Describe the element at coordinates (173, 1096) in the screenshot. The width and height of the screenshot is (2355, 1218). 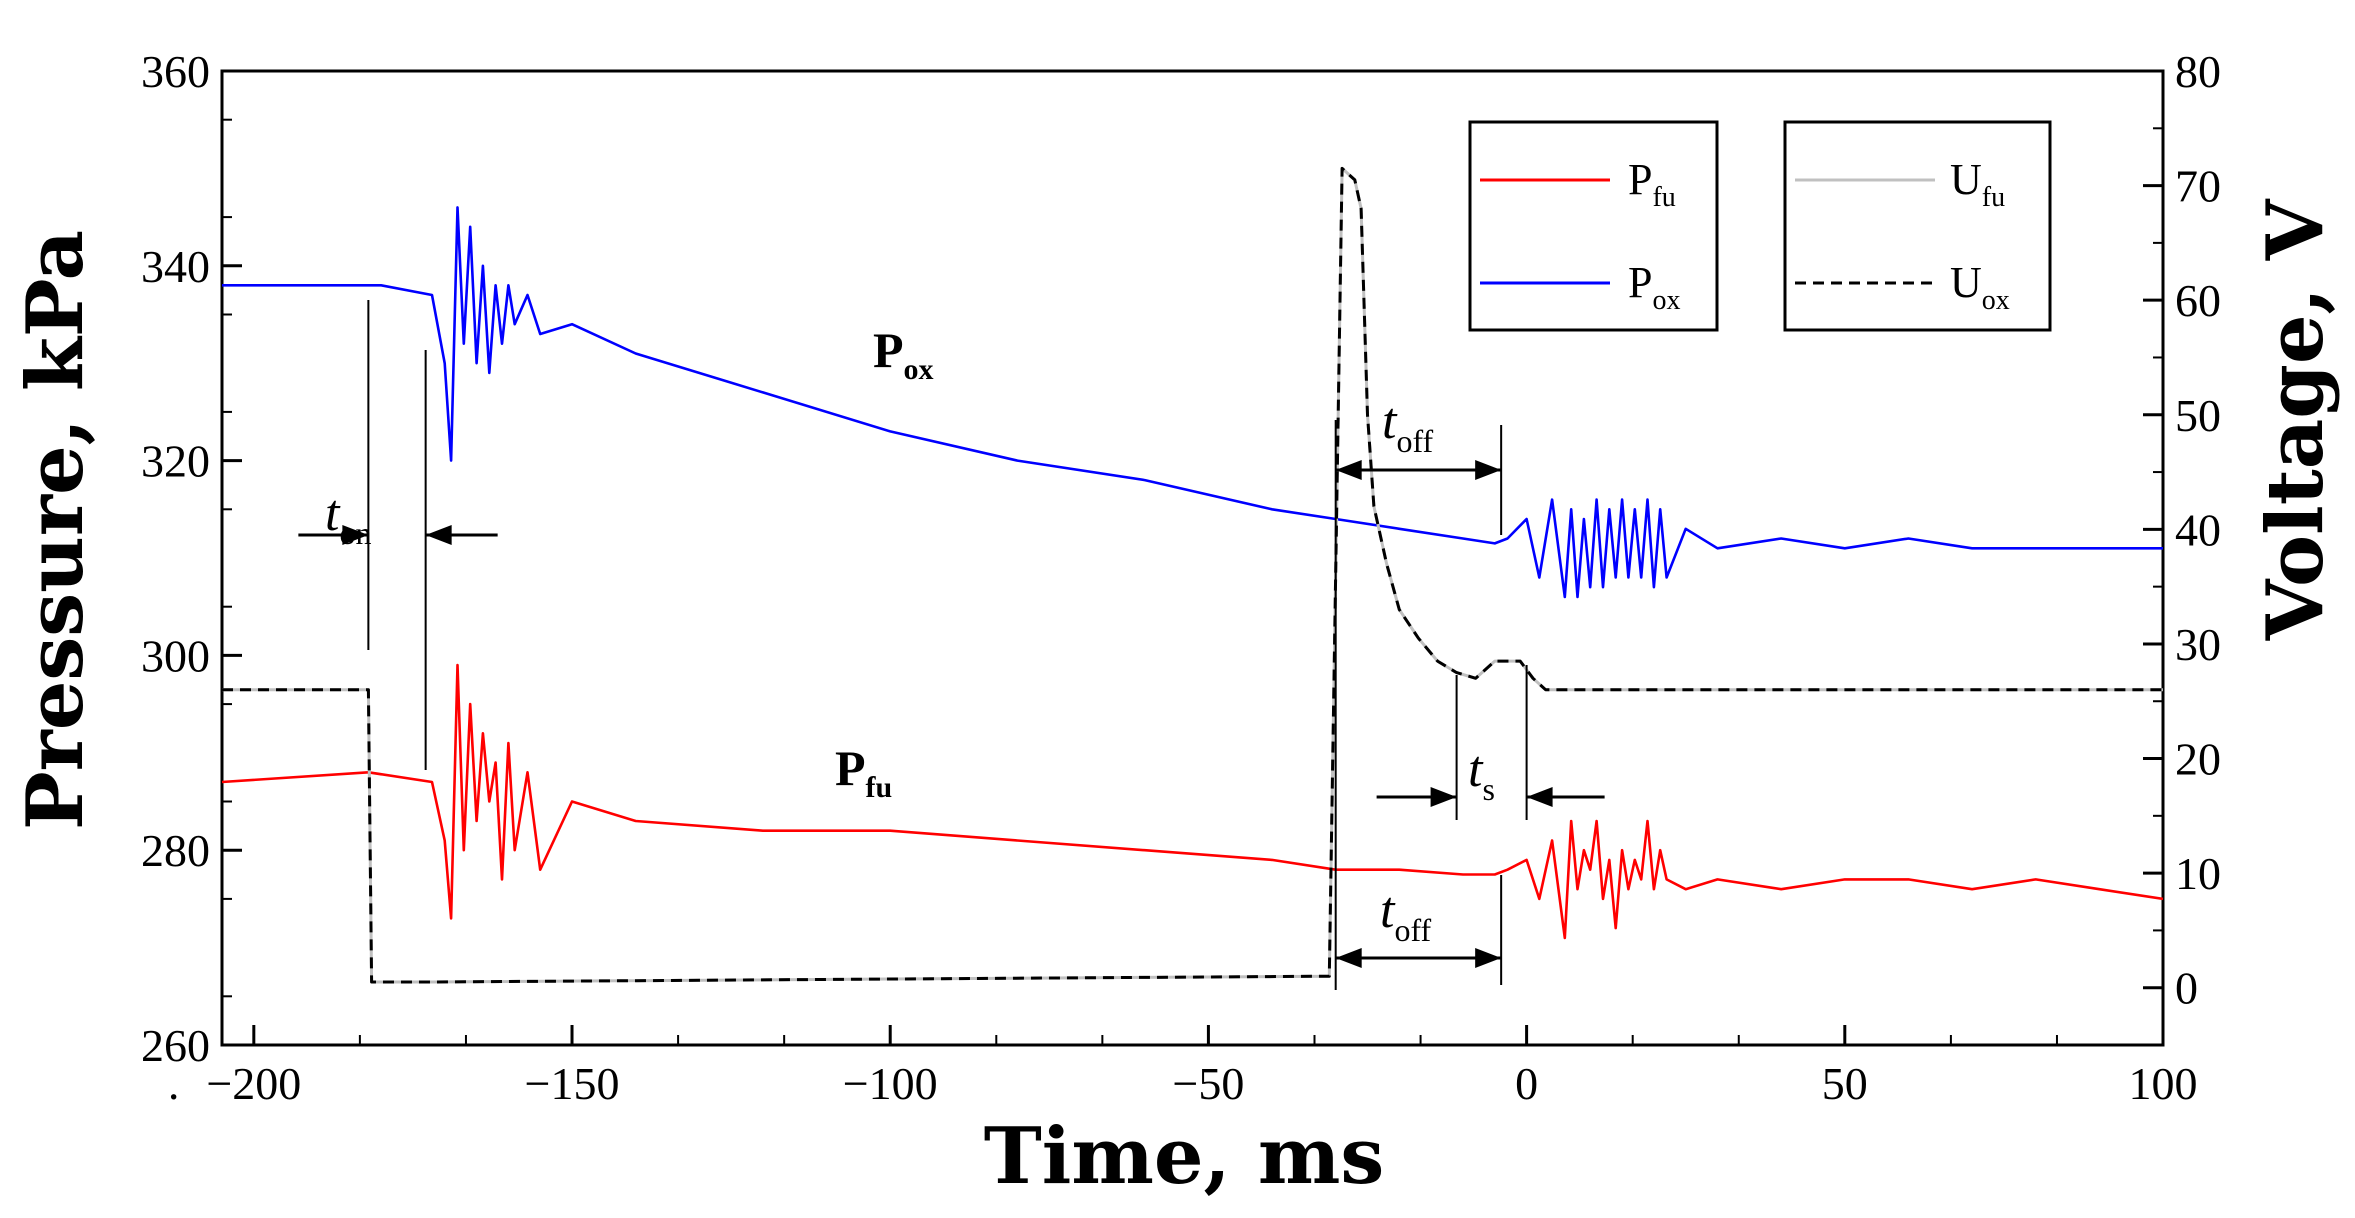
I see `stray-mark: ·` at that location.